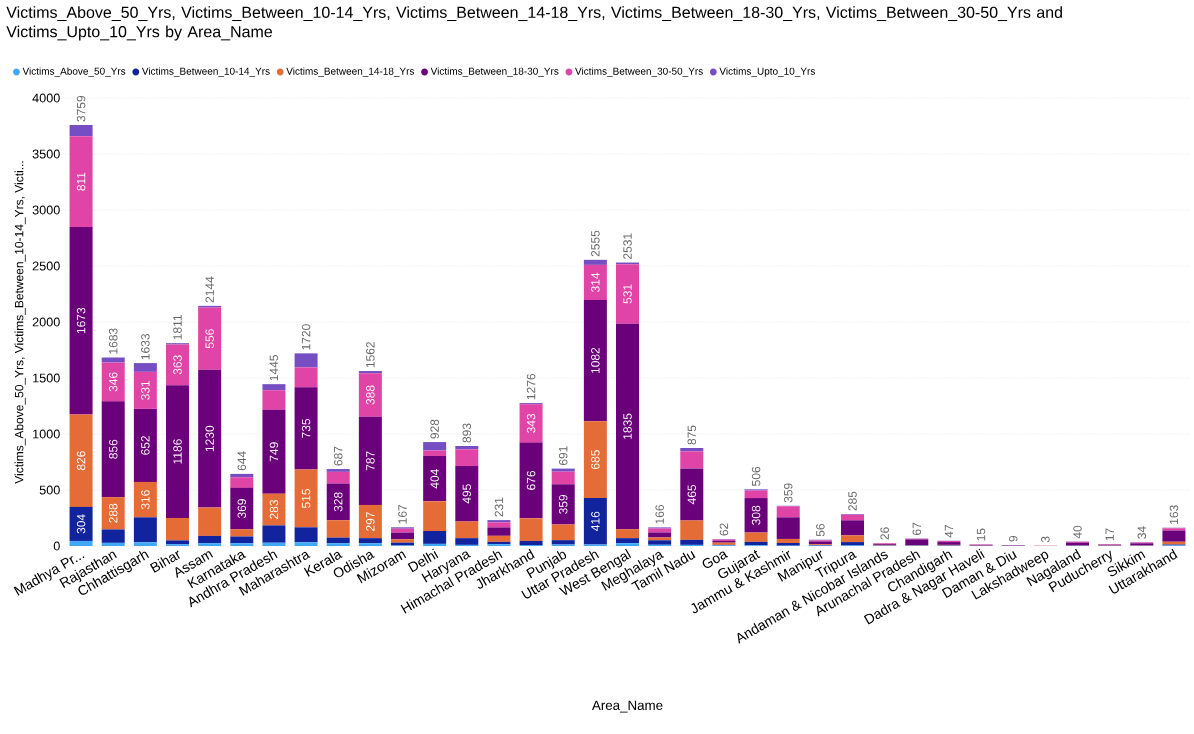 This screenshot has width=1194, height=734. Describe the element at coordinates (563, 504) in the screenshot. I see `data-label: 359` at that location.